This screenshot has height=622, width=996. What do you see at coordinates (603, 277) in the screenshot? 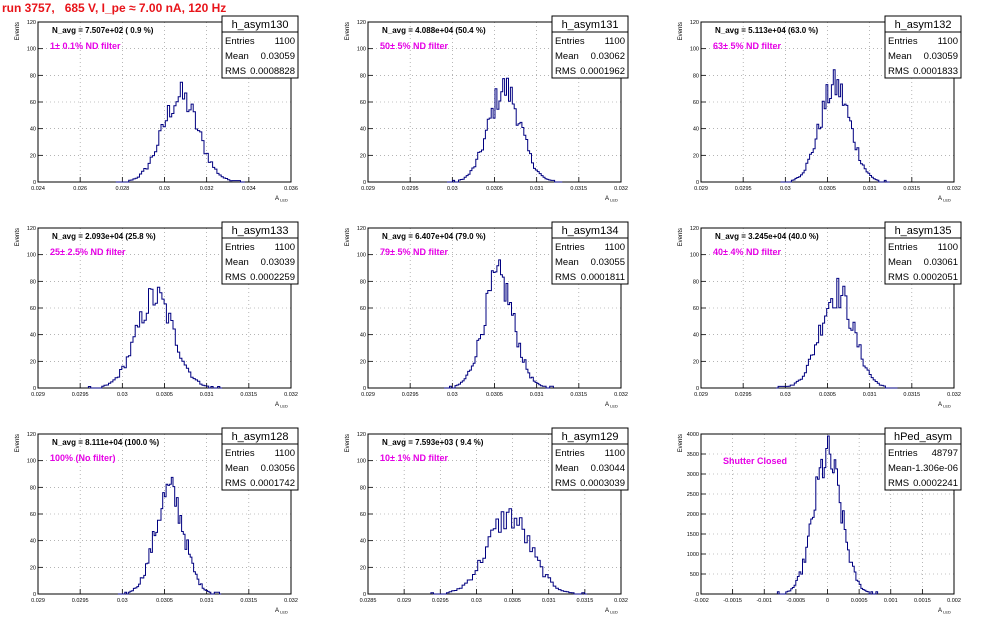
I see `stats-value-rms: 0.0001811` at bounding box center [603, 277].